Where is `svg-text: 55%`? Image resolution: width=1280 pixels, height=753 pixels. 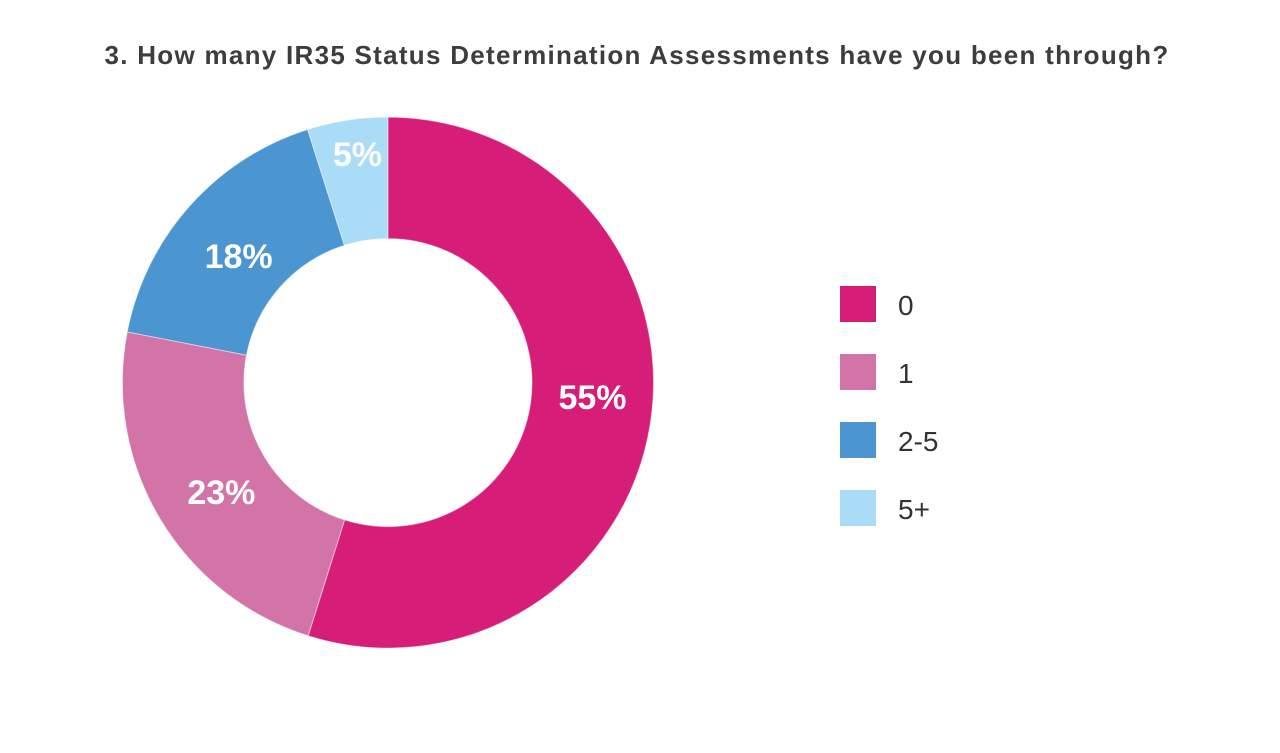 svg-text: 55% is located at coordinates (592, 398).